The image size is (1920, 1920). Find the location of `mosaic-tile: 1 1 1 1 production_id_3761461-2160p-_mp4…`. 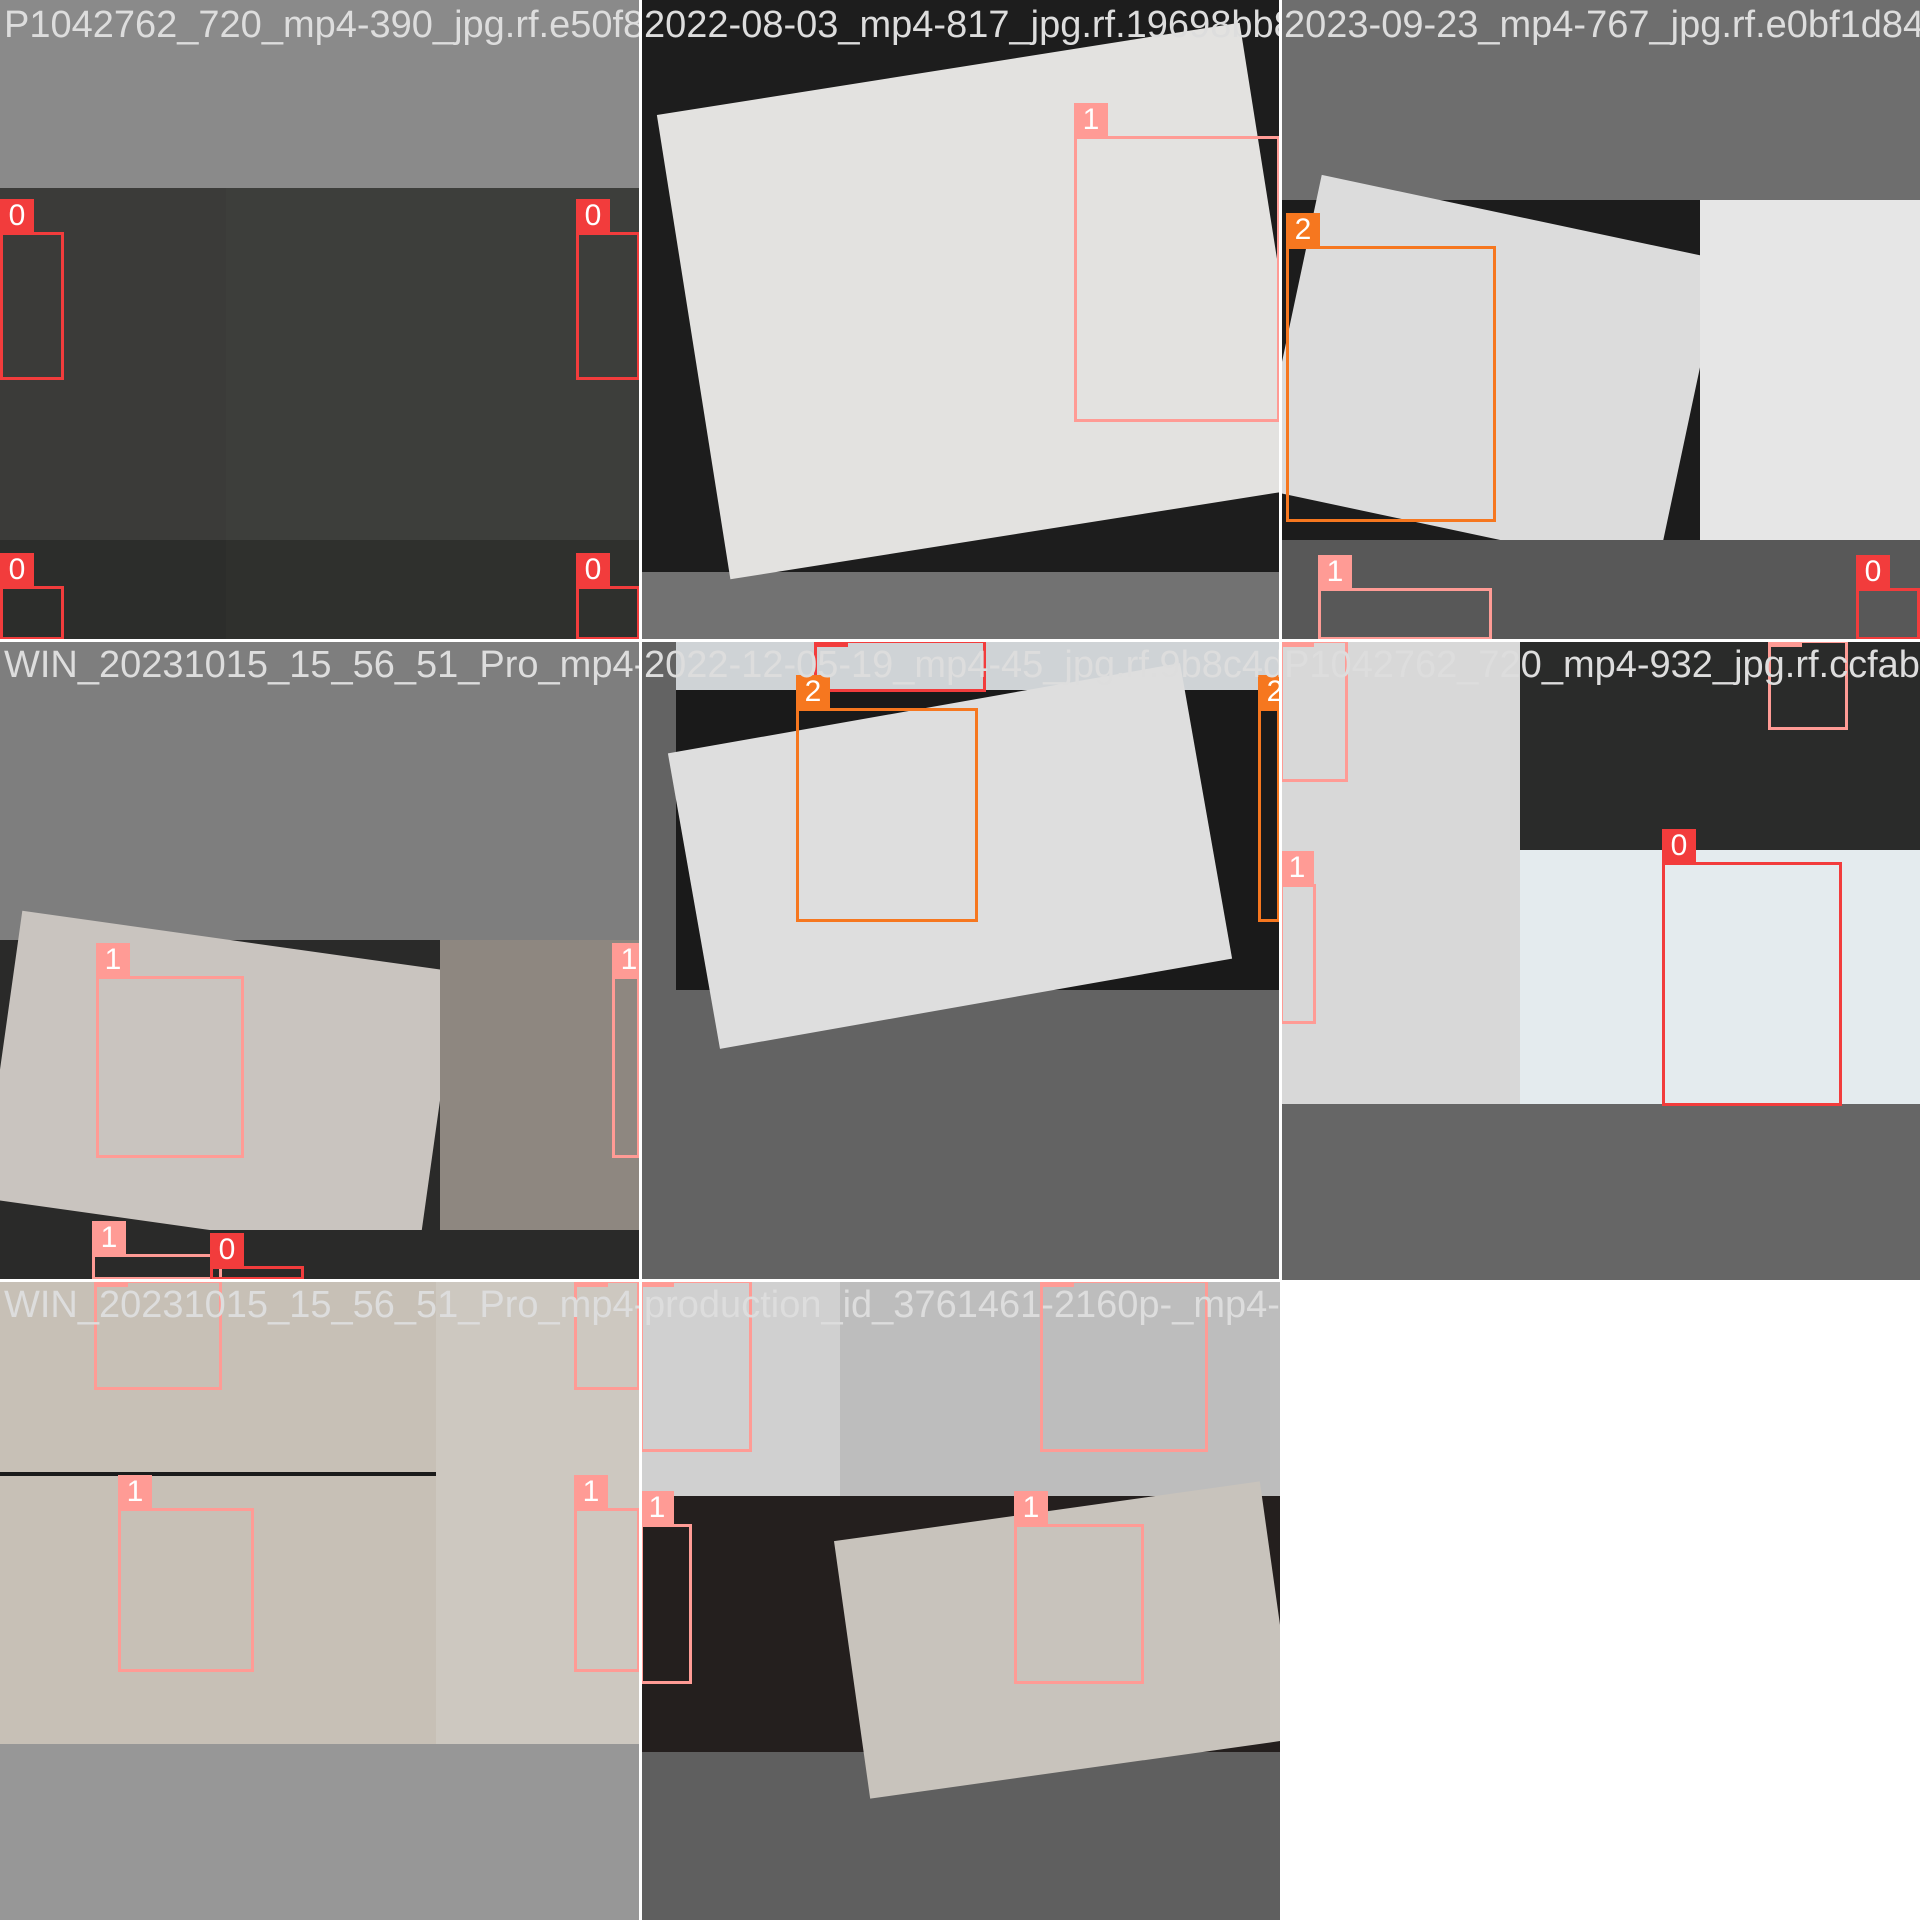

mosaic-tile: 1 1 1 1 production_id_3761461-2160p-_mp4… is located at coordinates (960, 1600).